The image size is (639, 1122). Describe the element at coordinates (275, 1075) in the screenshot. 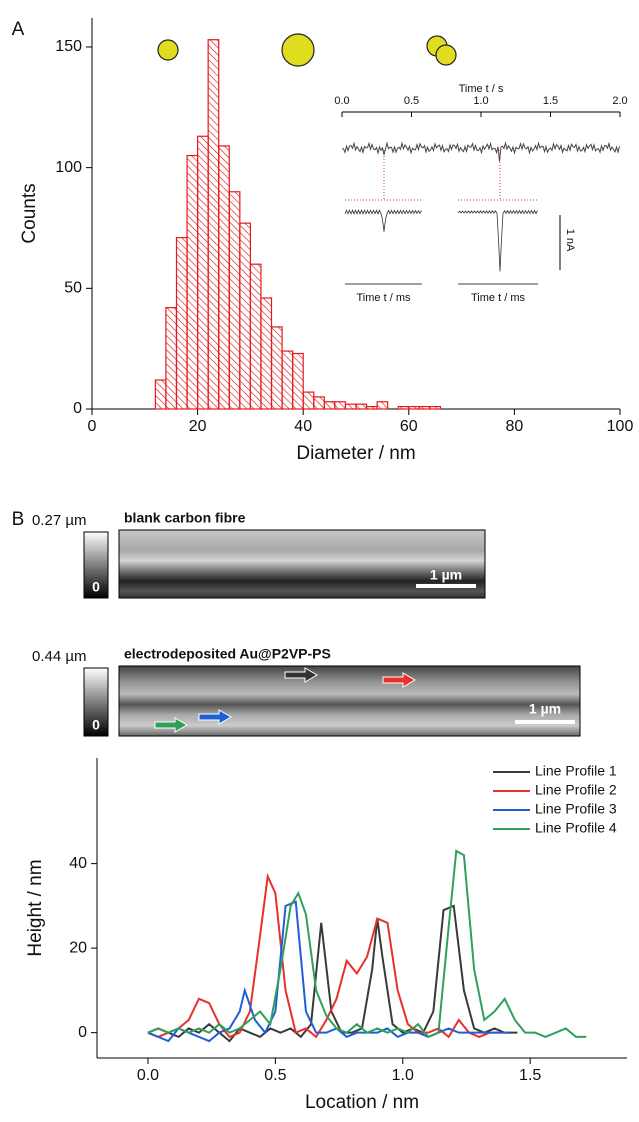

I see `x-tick-label: 0.5` at that location.